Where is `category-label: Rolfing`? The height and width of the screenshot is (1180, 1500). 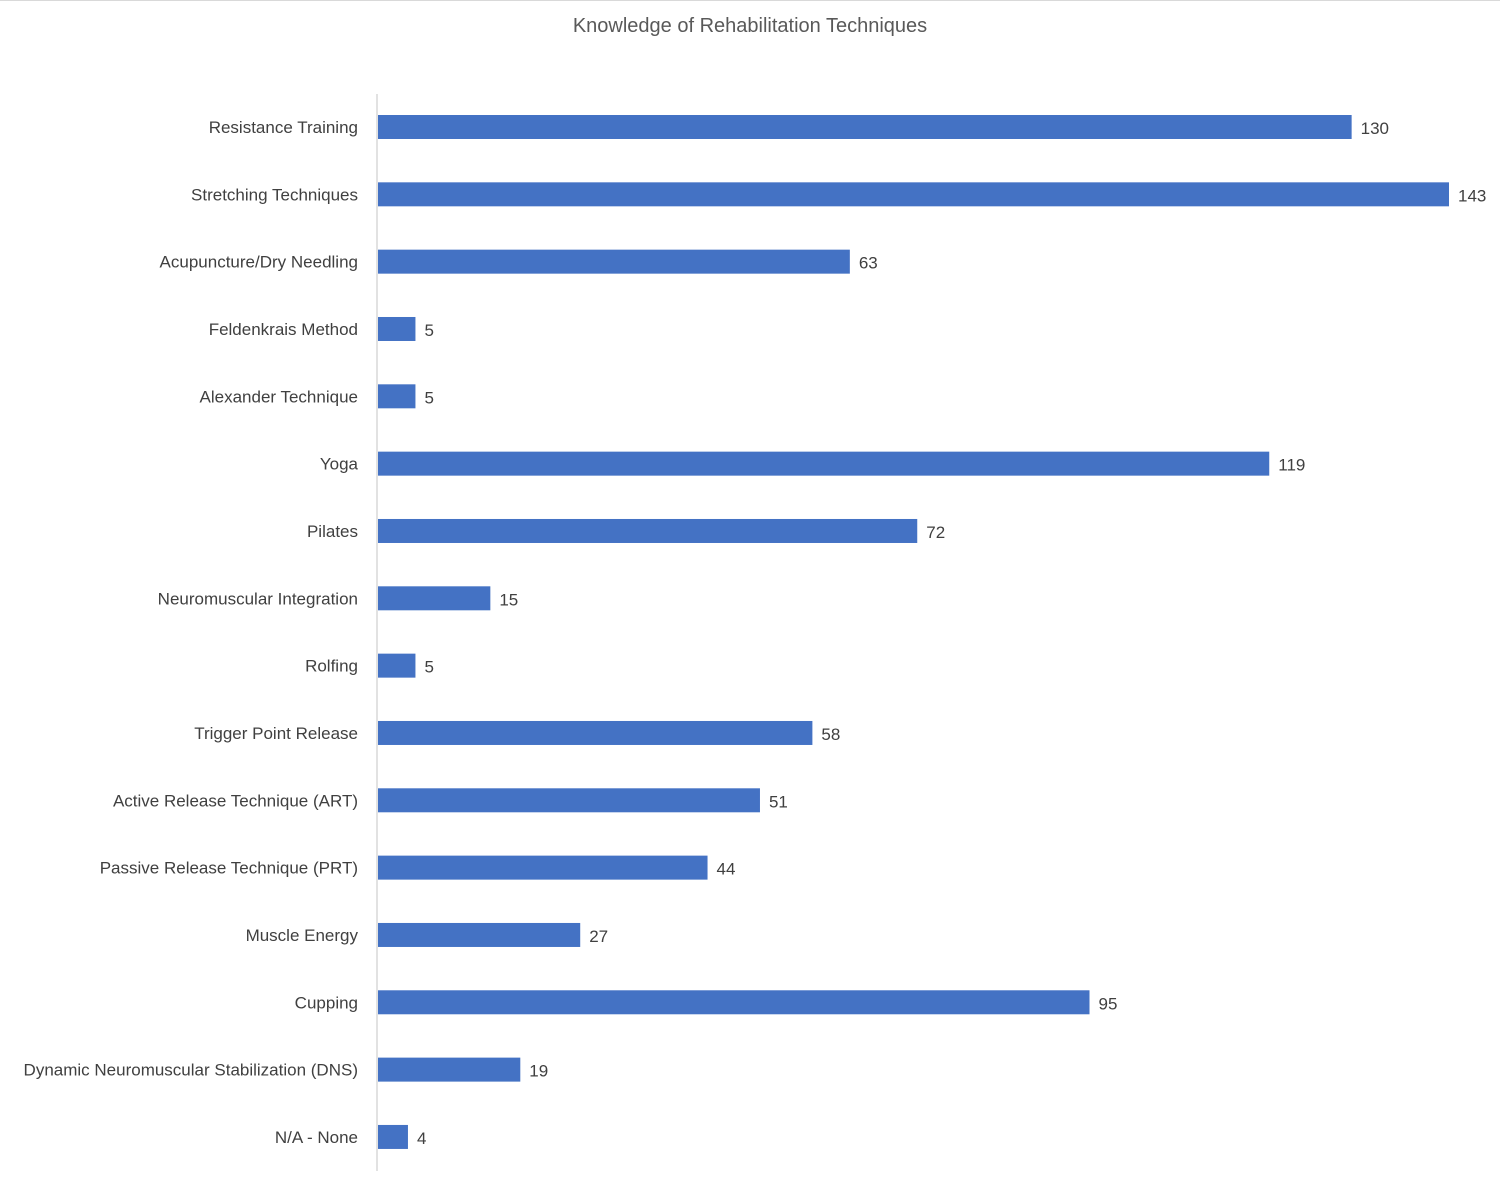 category-label: Rolfing is located at coordinates (331, 666).